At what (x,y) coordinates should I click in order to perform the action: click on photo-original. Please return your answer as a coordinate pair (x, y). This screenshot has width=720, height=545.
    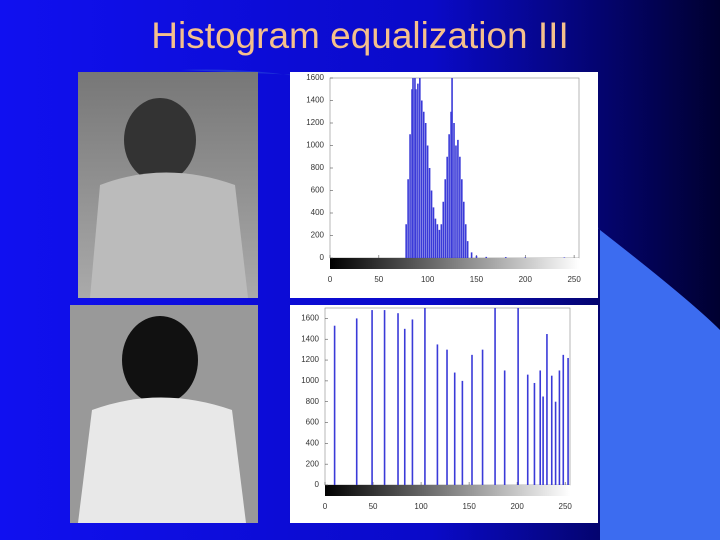
    Looking at the image, I should click on (168, 185).